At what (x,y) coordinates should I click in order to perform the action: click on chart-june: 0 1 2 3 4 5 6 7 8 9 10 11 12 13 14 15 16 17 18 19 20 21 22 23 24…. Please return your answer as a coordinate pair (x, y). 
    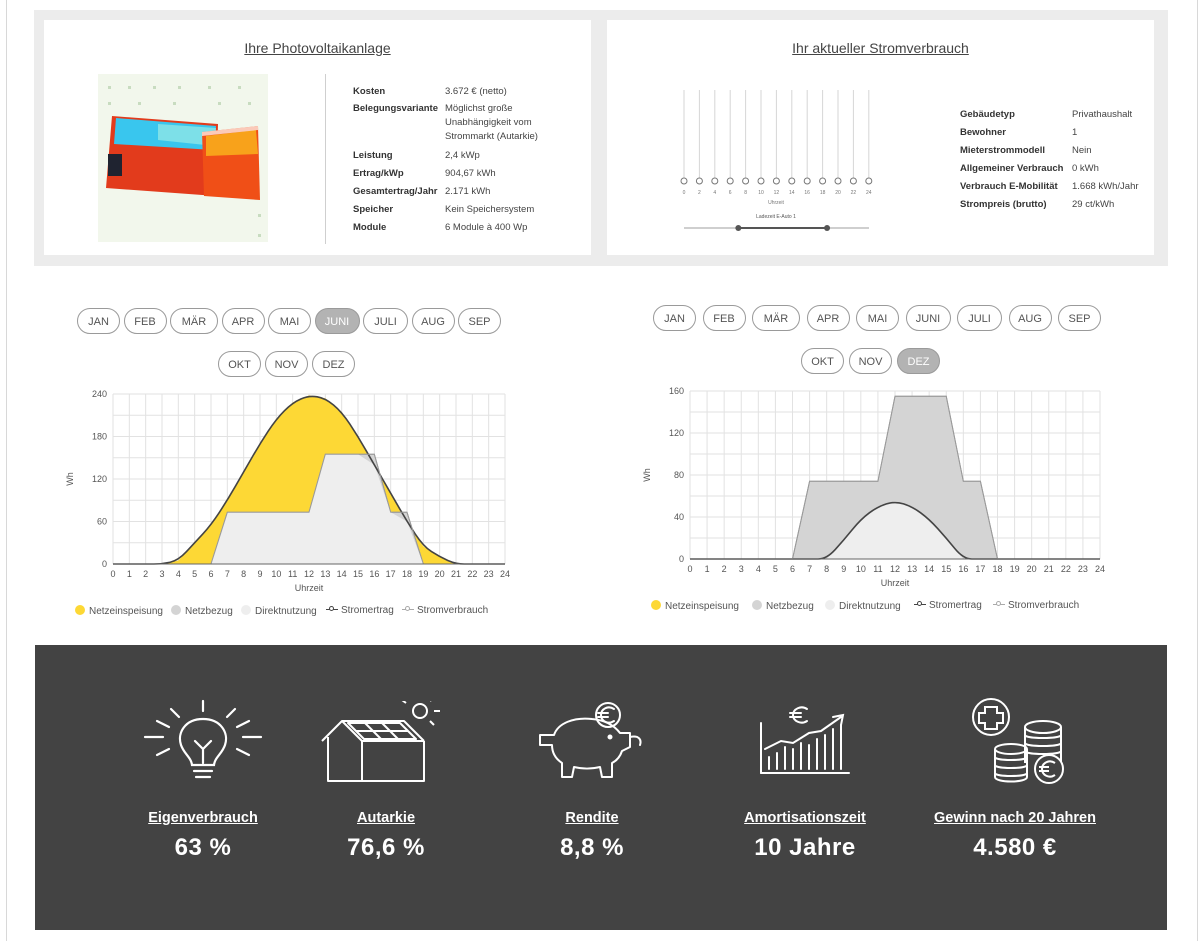
    Looking at the image, I should click on (287, 491).